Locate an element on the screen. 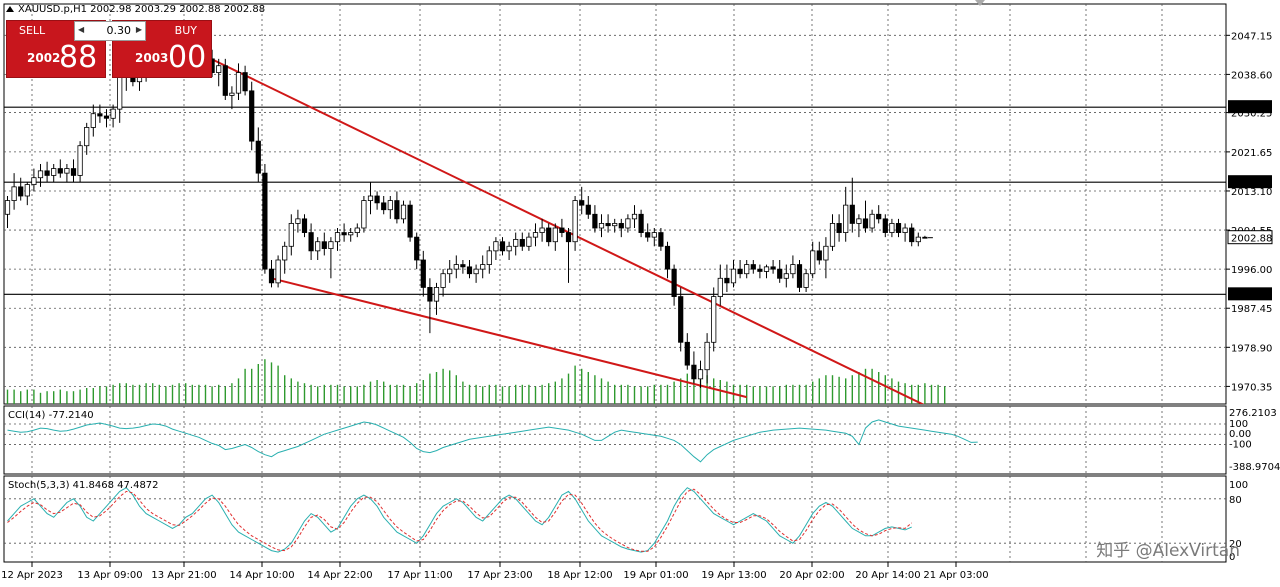  price-axis-label: 2047.15 is located at coordinates (1251, 36).